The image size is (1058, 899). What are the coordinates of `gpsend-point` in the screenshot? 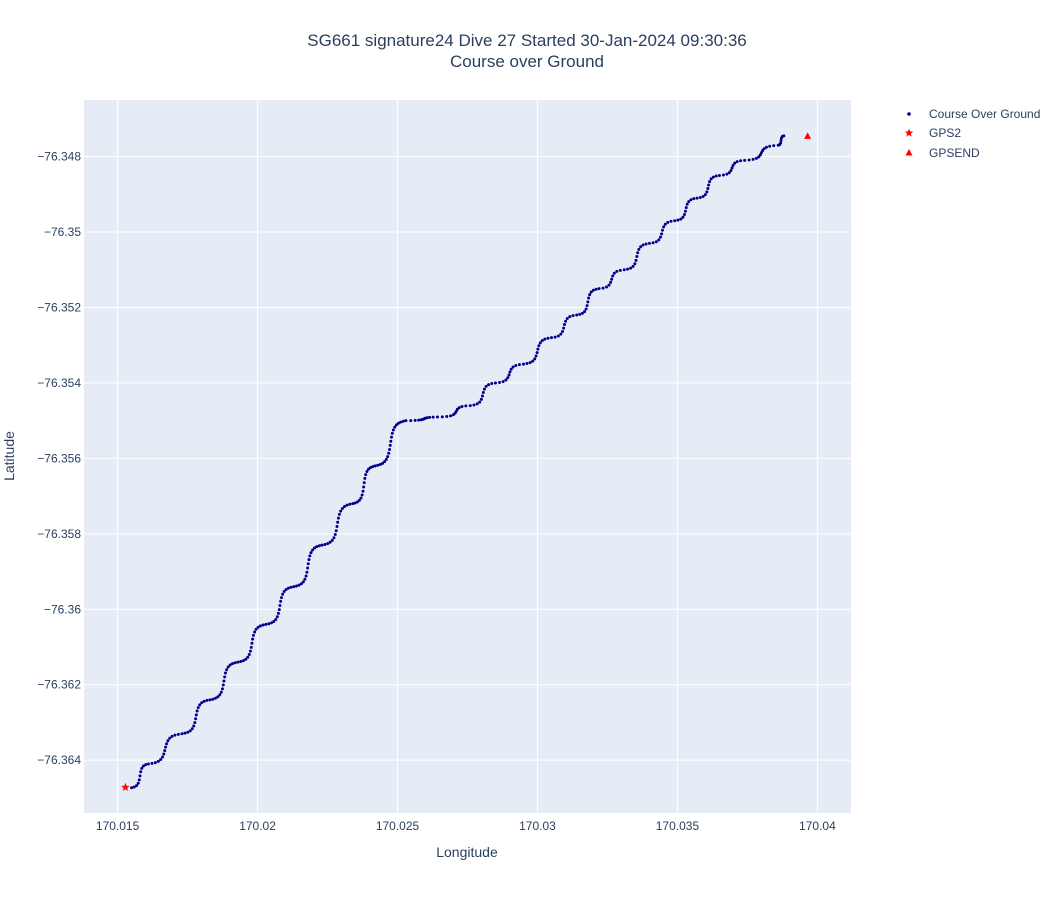 It's located at (808, 135).